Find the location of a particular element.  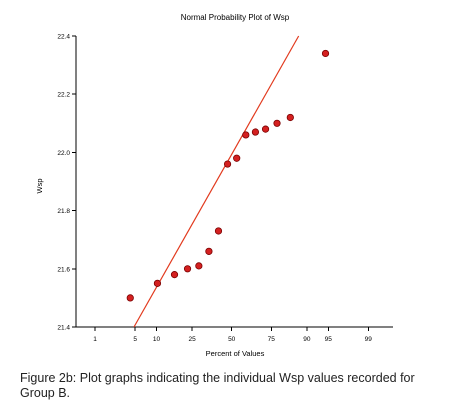

x-tick-label: 25 is located at coordinates (192, 339).